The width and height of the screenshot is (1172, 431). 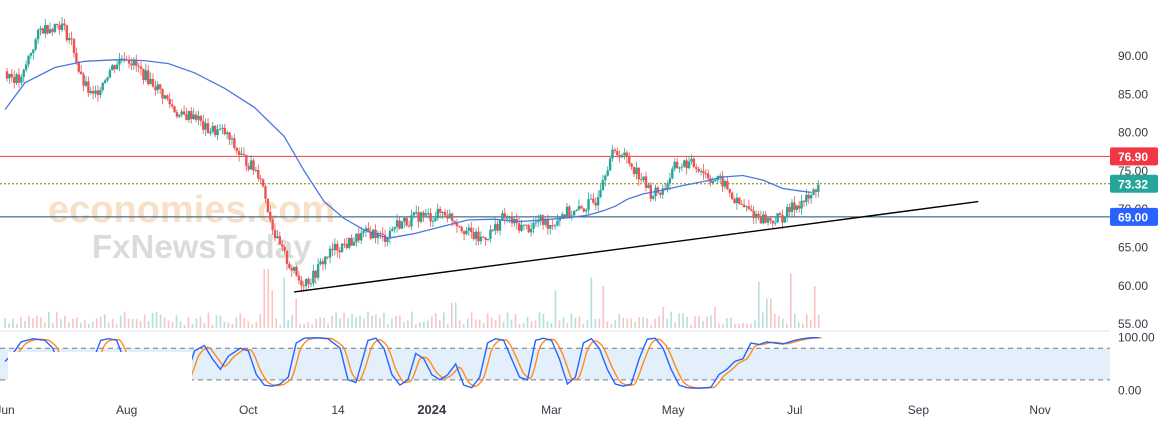 I want to click on time-tick-label: 2024, so click(x=432, y=409).